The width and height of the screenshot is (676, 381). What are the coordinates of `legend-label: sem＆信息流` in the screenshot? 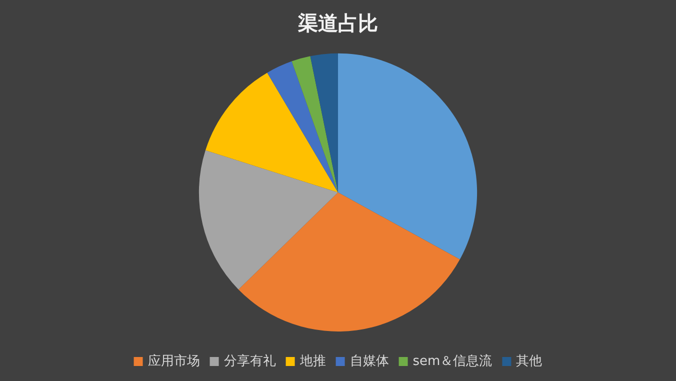 It's located at (452, 361).